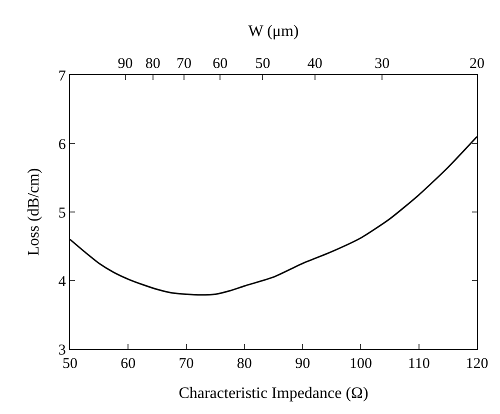  What do you see at coordinates (152, 64) in the screenshot?
I see `x2-tick-label: 80` at bounding box center [152, 64].